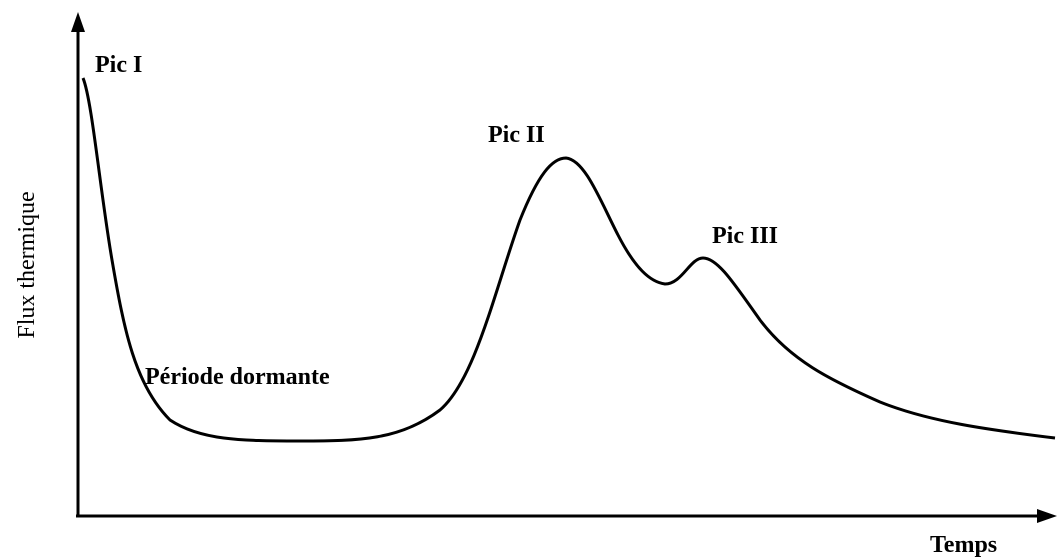 Image resolution: width=1059 pixels, height=560 pixels. Describe the element at coordinates (745, 236) in the screenshot. I see `peak-label: Pic III` at that location.